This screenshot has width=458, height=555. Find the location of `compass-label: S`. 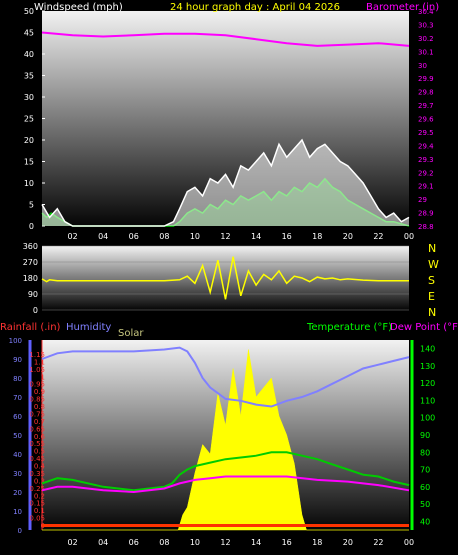

compass-label: S is located at coordinates (431, 280).